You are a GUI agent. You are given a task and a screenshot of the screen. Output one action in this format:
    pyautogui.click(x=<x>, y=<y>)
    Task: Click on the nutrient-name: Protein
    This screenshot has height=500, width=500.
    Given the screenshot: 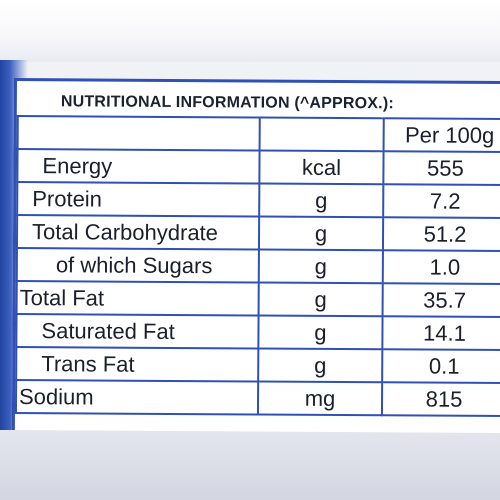 What is the action you would take?
    pyautogui.click(x=67, y=199)
    